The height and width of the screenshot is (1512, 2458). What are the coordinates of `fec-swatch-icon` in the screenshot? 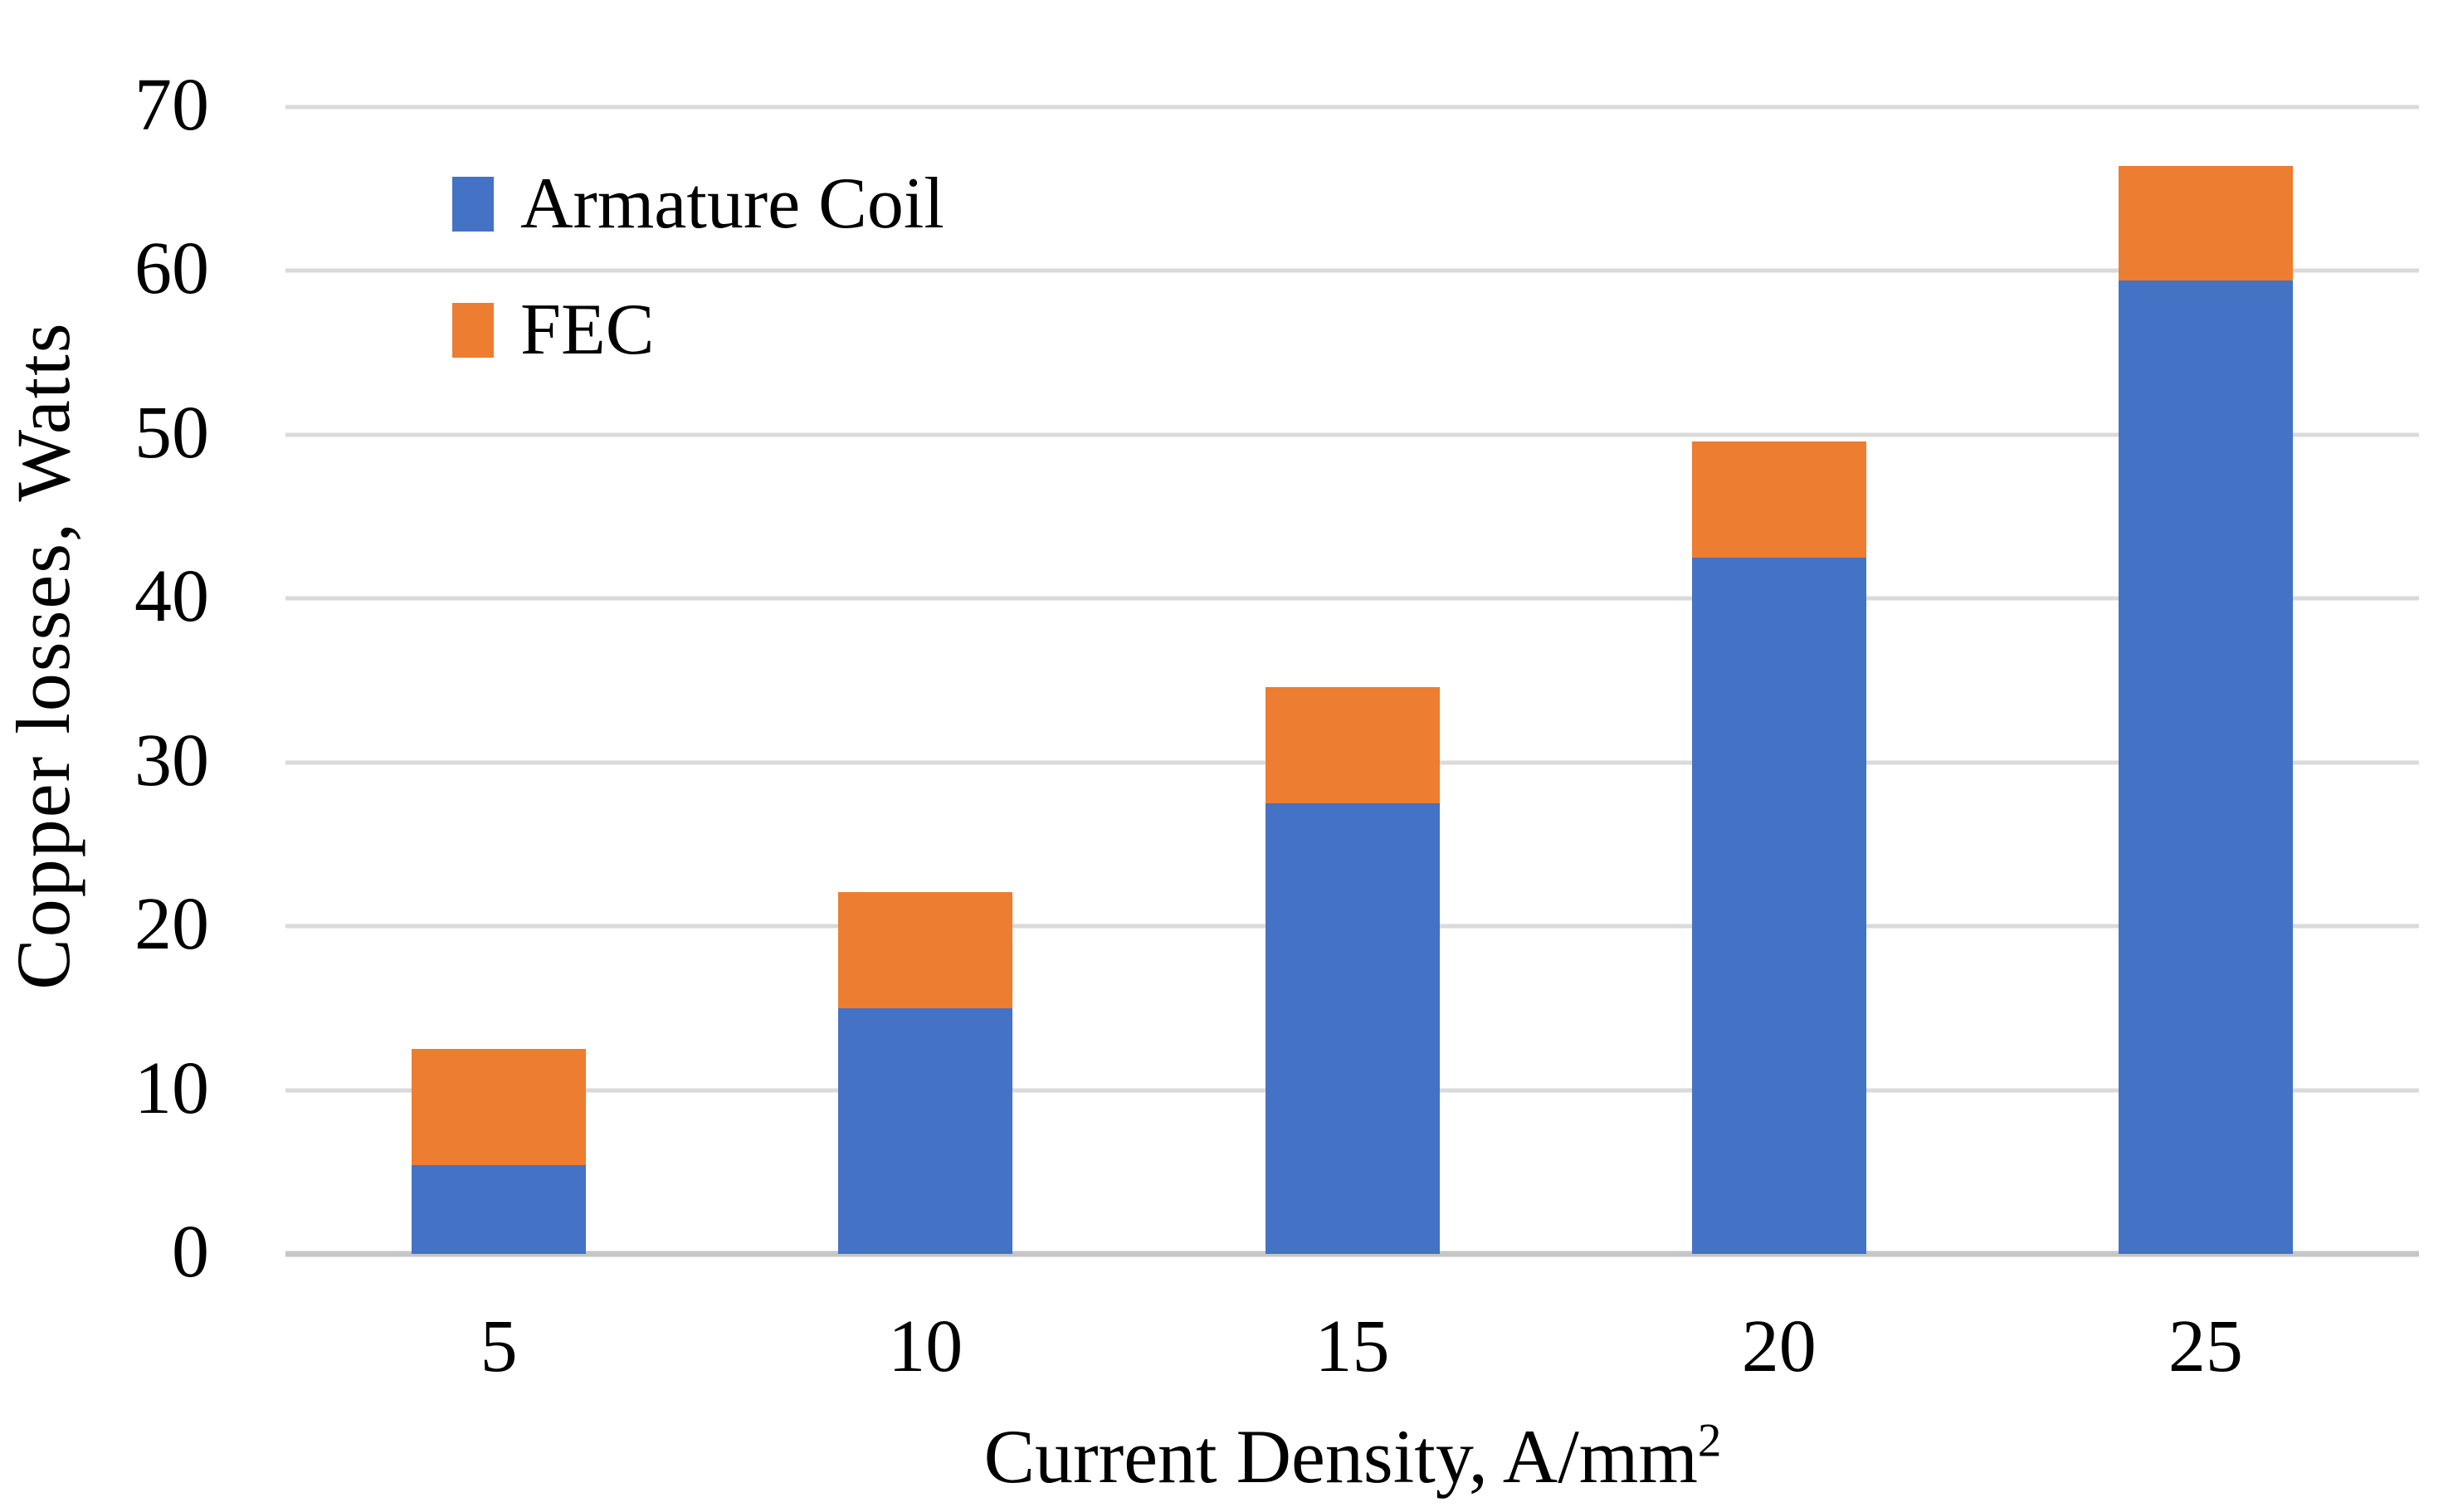 It's located at (473, 330).